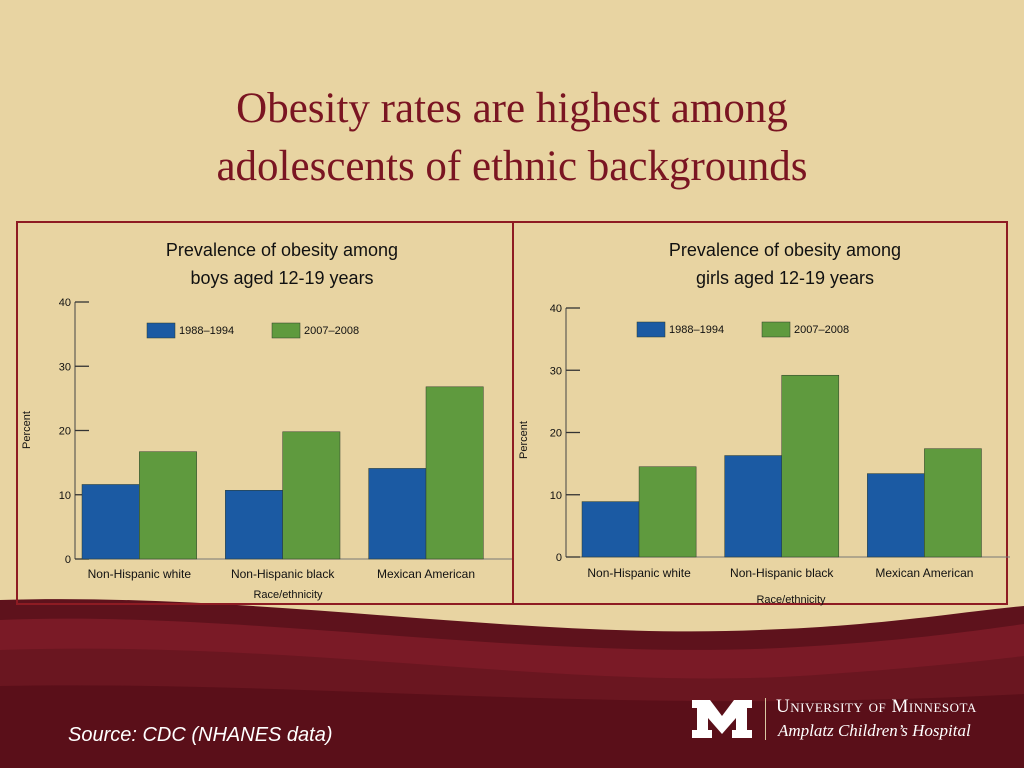 The height and width of the screenshot is (768, 1024). What do you see at coordinates (876, 706) in the screenshot?
I see `university-name: University of Minnesota` at bounding box center [876, 706].